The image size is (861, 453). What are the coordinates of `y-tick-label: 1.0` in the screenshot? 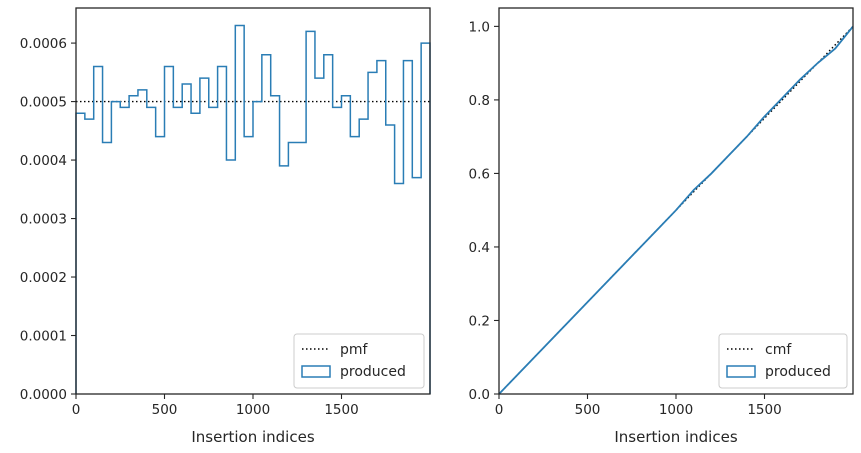 It's located at (479, 27).